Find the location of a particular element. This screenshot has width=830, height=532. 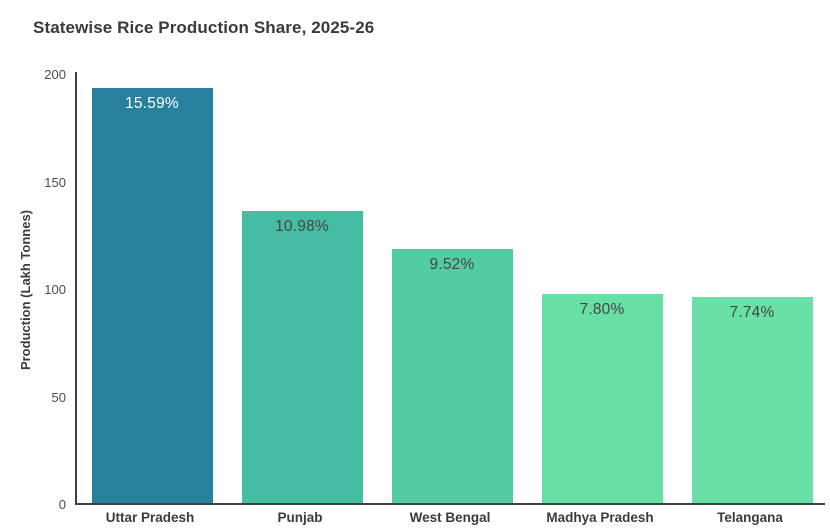

bar-uttar-pradesh: 15.59% is located at coordinates (152, 295).